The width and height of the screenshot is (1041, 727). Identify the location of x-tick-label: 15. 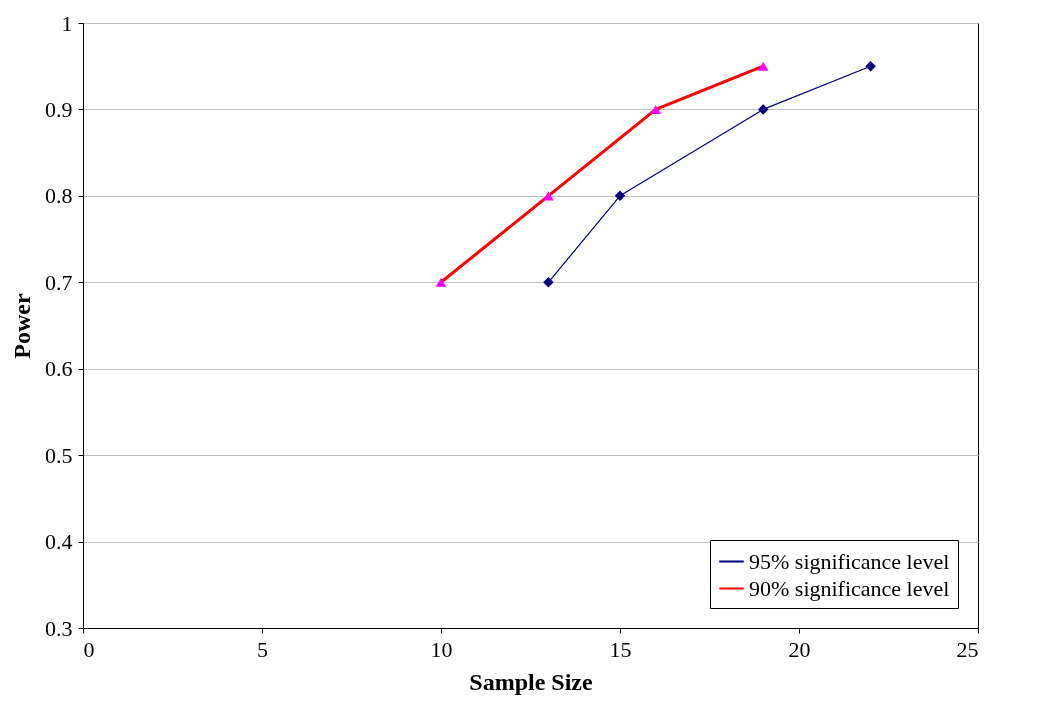
(620, 649).